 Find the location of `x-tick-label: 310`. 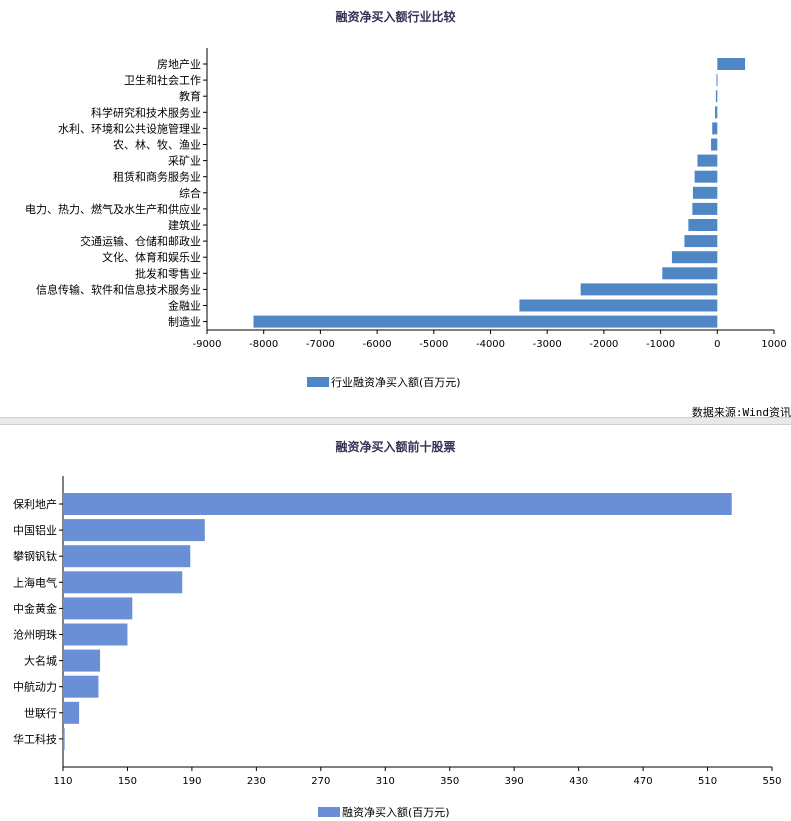

x-tick-label: 310 is located at coordinates (385, 781).